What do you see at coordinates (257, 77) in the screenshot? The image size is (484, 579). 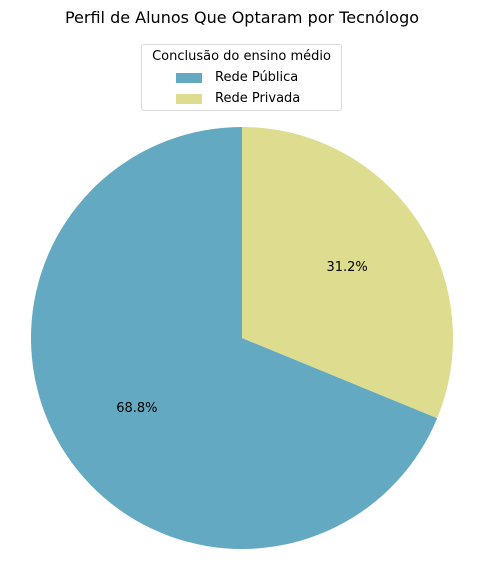 I see `legend-label: Rede Pública` at bounding box center [257, 77].